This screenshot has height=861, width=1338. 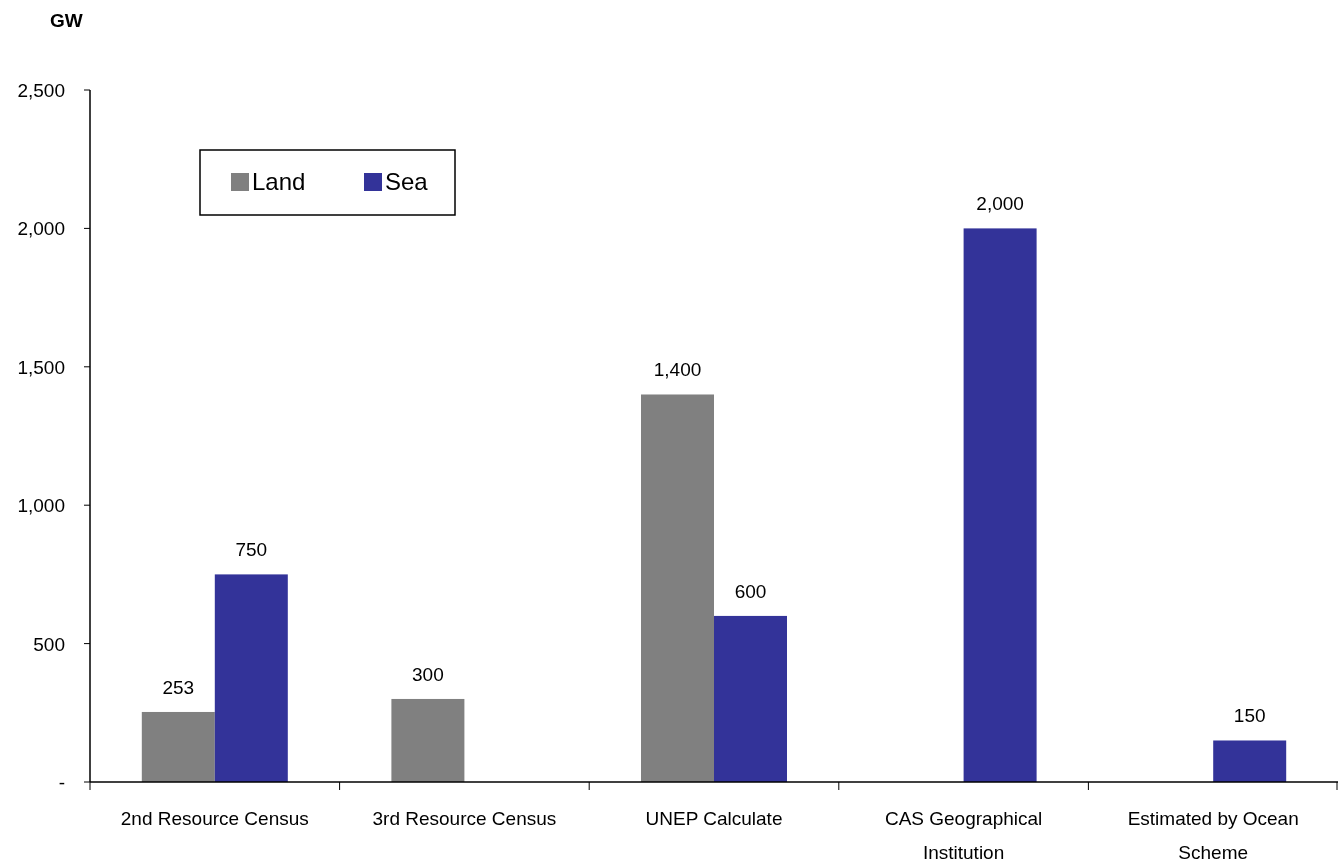 What do you see at coordinates (41, 367) in the screenshot?
I see `y-tick-label: 1,500` at bounding box center [41, 367].